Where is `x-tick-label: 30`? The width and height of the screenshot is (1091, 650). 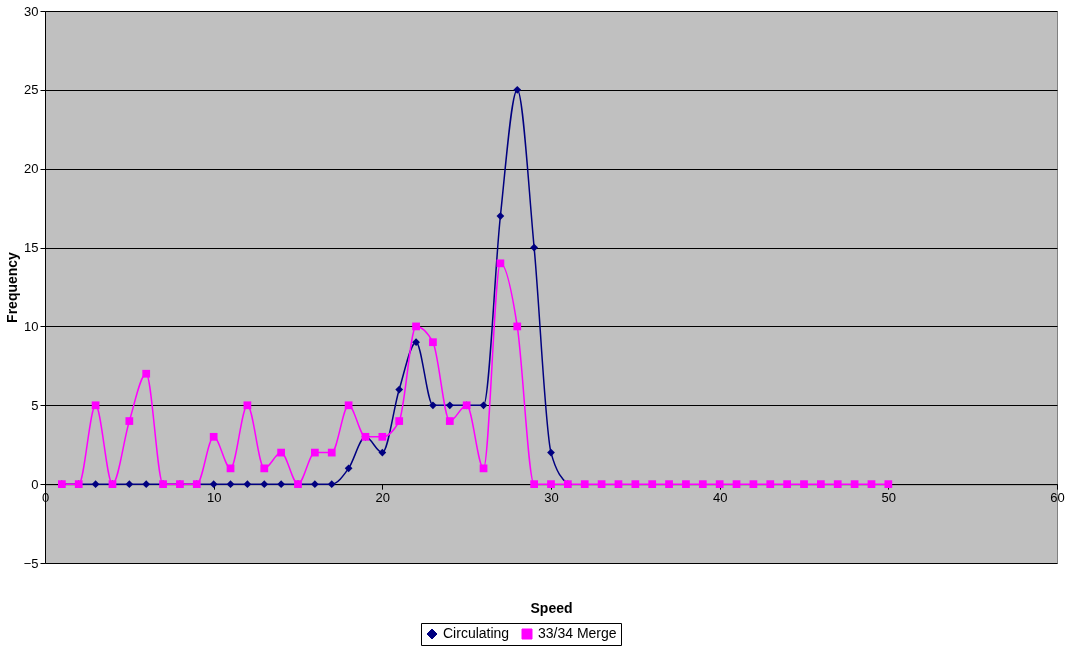
x-tick-label: 30 is located at coordinates (551, 497).